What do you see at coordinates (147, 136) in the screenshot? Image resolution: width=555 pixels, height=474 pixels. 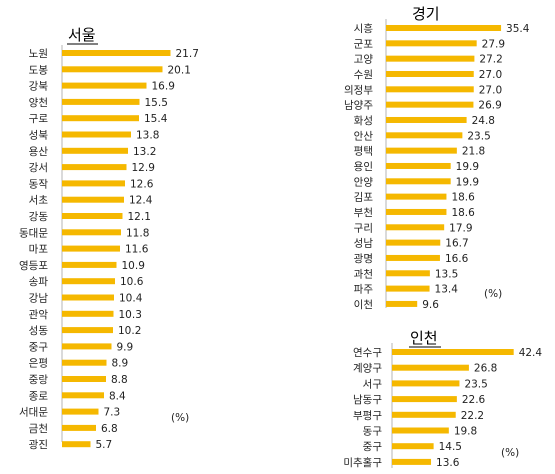 I see `seoul-value-label: 13.8` at bounding box center [147, 136].